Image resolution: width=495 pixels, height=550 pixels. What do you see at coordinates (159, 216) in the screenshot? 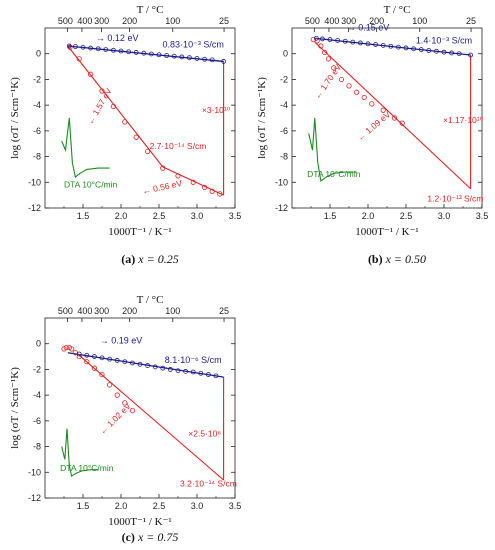
I see `x-tick-label: 2.5` at bounding box center [159, 216].